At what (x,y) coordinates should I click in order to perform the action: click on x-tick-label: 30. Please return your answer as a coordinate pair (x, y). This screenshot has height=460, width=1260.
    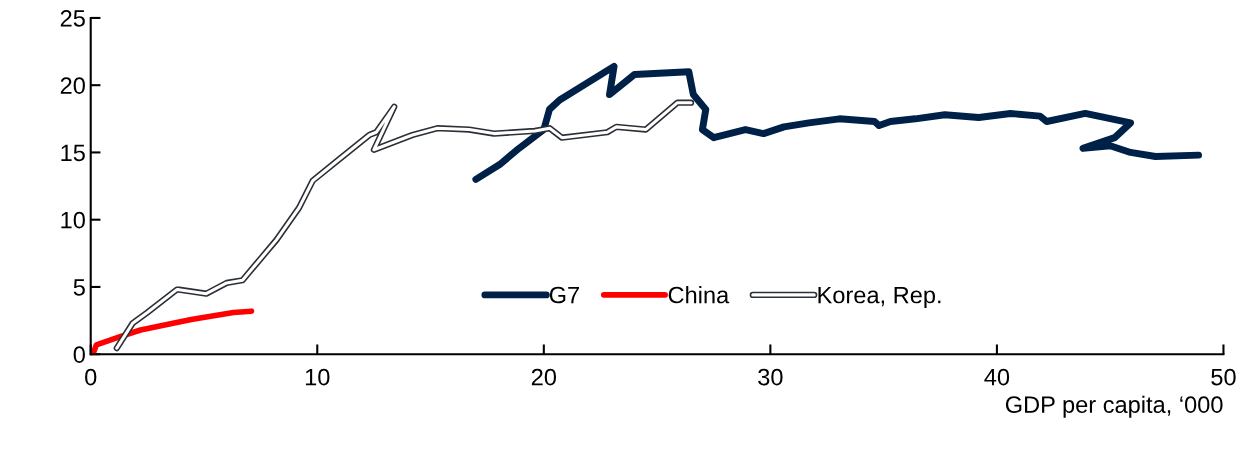
    Looking at the image, I should click on (770, 377).